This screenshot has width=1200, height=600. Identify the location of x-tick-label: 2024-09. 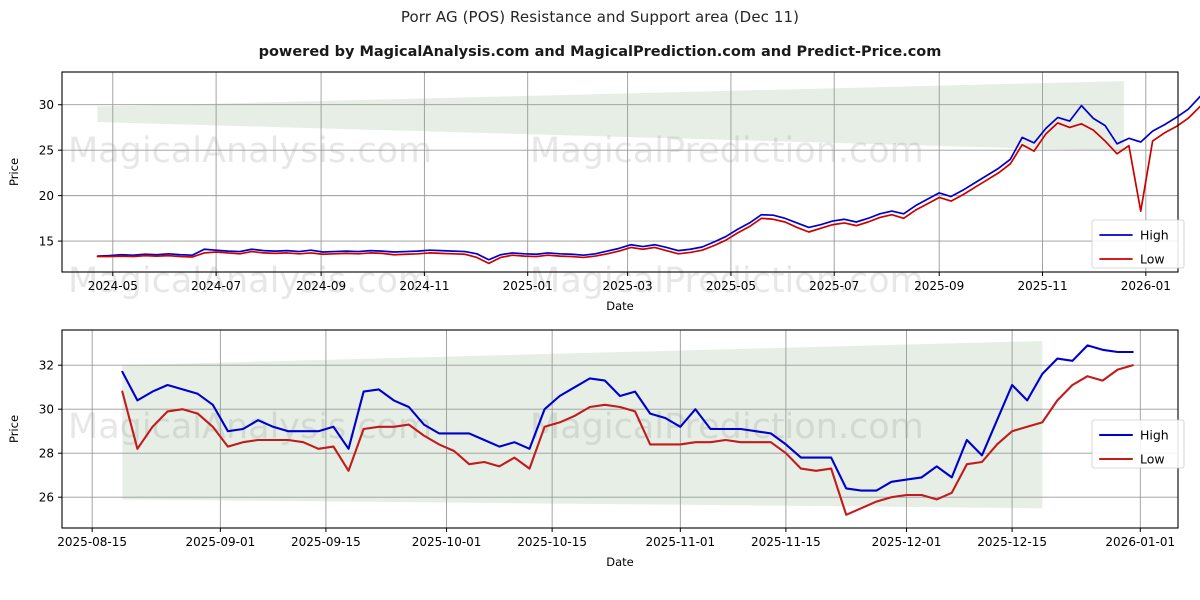
(321, 286).